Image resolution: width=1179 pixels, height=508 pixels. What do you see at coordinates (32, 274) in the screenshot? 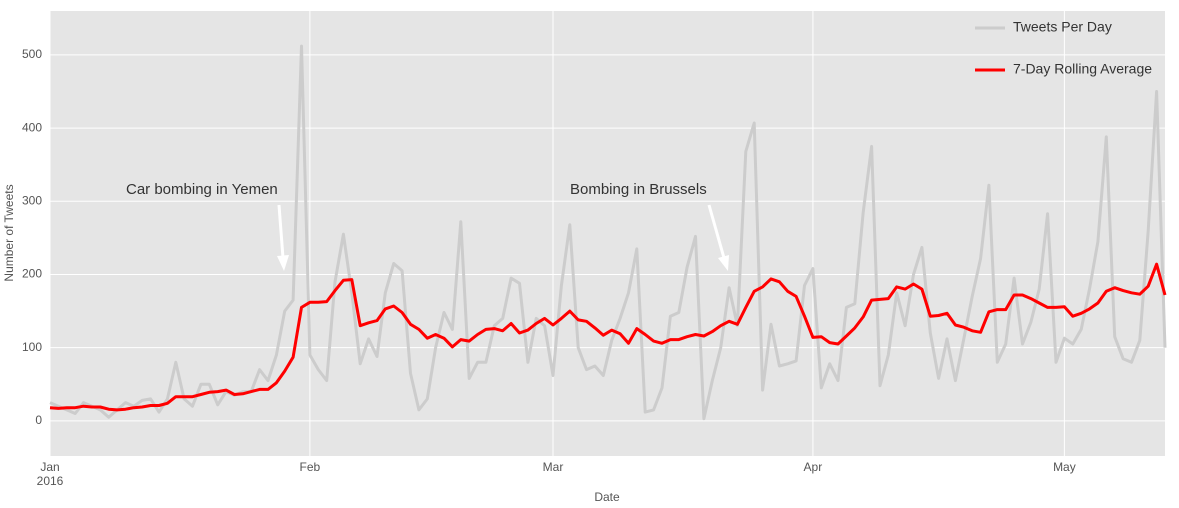
I see `y-tick-label: 200` at bounding box center [32, 274].